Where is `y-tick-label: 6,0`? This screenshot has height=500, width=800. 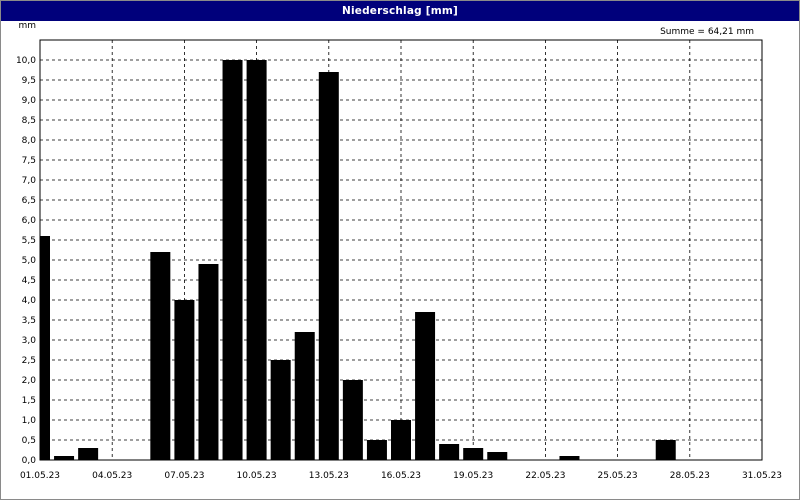 y-tick-label: 6,0 is located at coordinates (29, 221).